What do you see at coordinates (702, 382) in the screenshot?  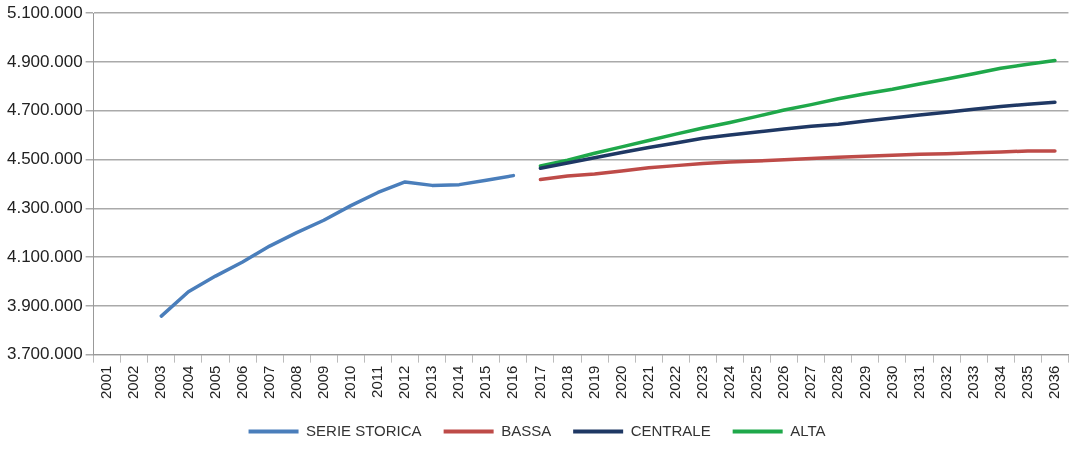 I see `x-tick-label: 2023` at bounding box center [702, 382].